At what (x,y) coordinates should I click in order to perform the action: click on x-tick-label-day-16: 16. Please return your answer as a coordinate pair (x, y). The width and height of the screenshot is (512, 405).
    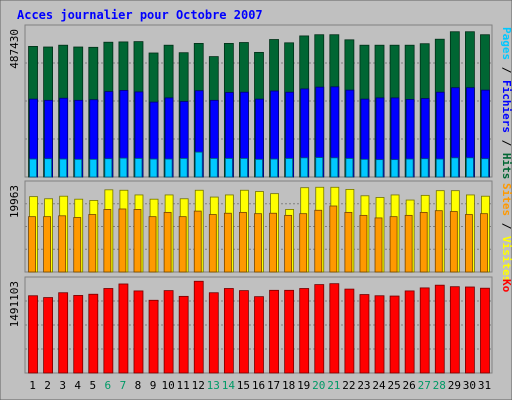
    Looking at the image, I should click on (258, 385).